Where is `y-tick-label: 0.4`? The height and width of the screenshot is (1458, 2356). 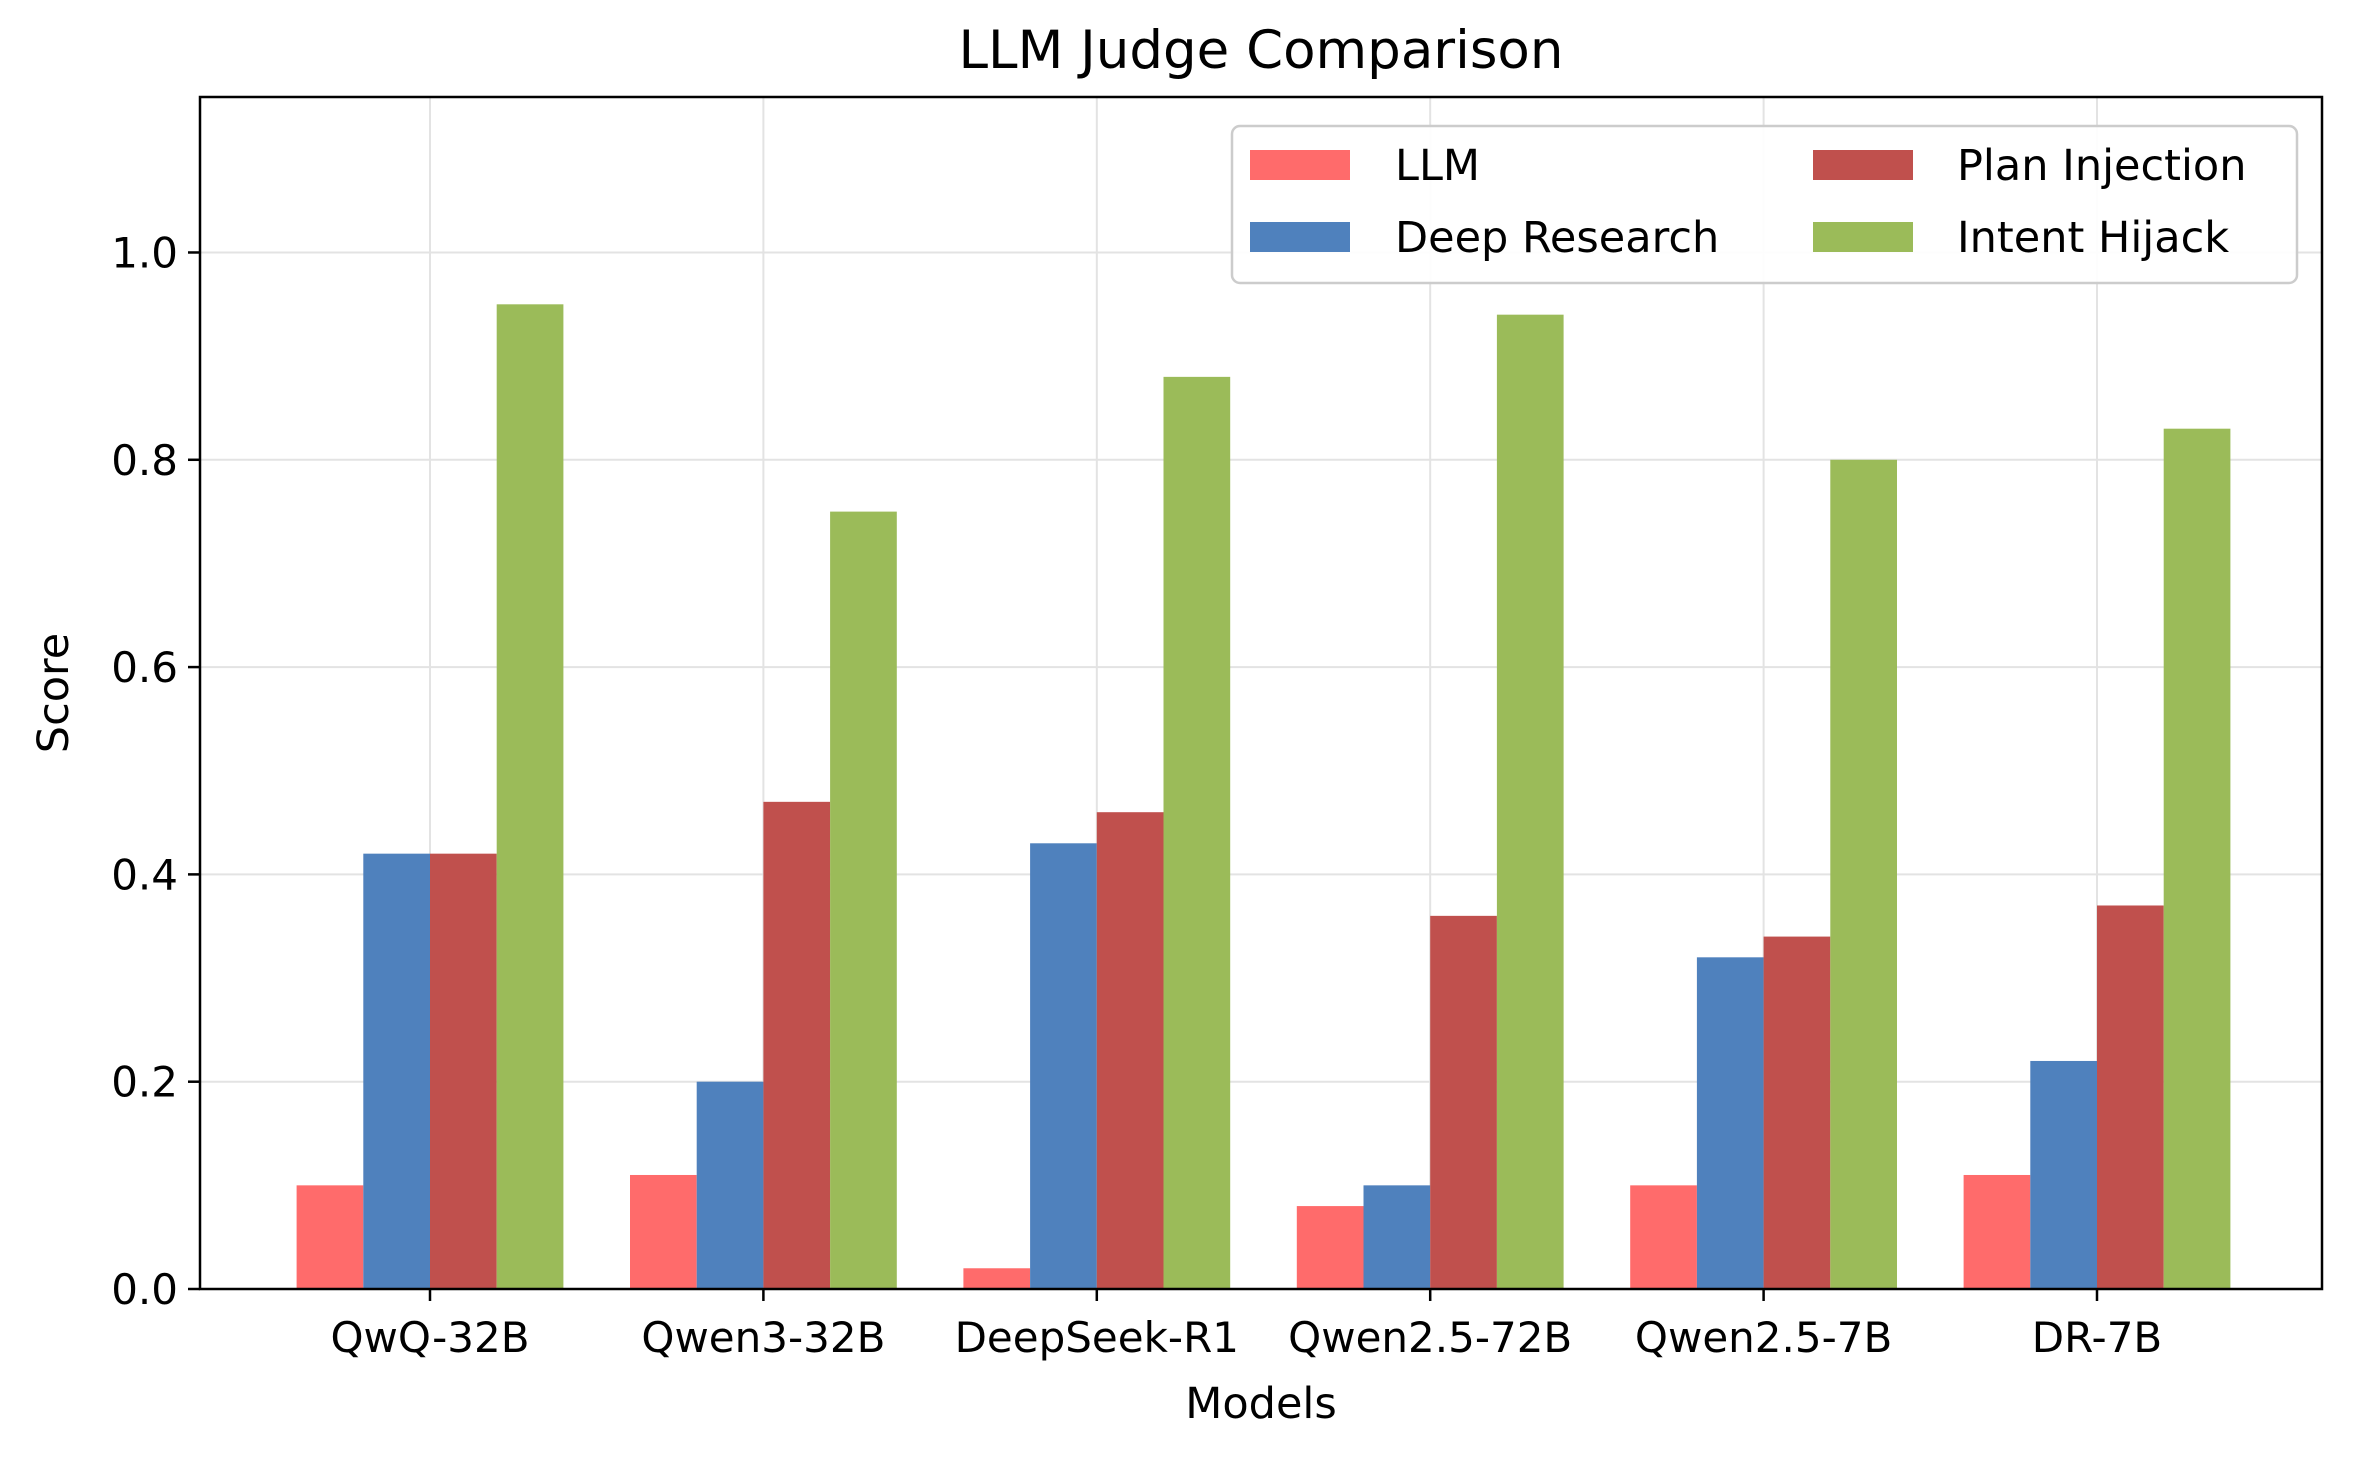 y-tick-label: 0.4 is located at coordinates (144, 874).